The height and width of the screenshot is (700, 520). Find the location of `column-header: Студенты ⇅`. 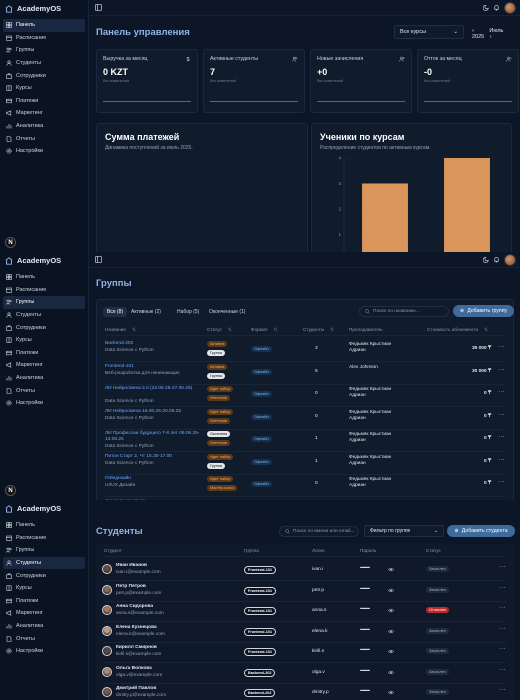

column-header: Студенты ⇅ is located at coordinates (318, 330).